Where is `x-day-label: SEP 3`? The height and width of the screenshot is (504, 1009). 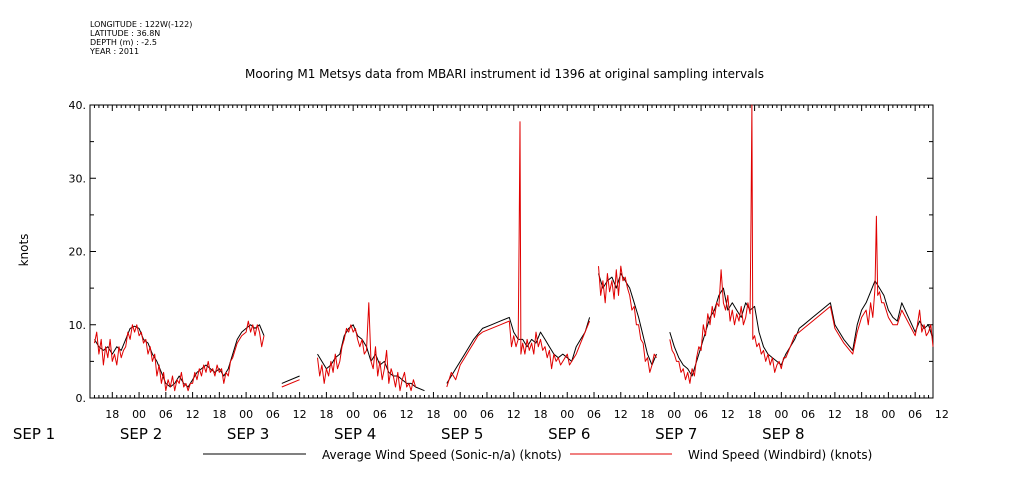 x-day-label: SEP 3 is located at coordinates (248, 434).